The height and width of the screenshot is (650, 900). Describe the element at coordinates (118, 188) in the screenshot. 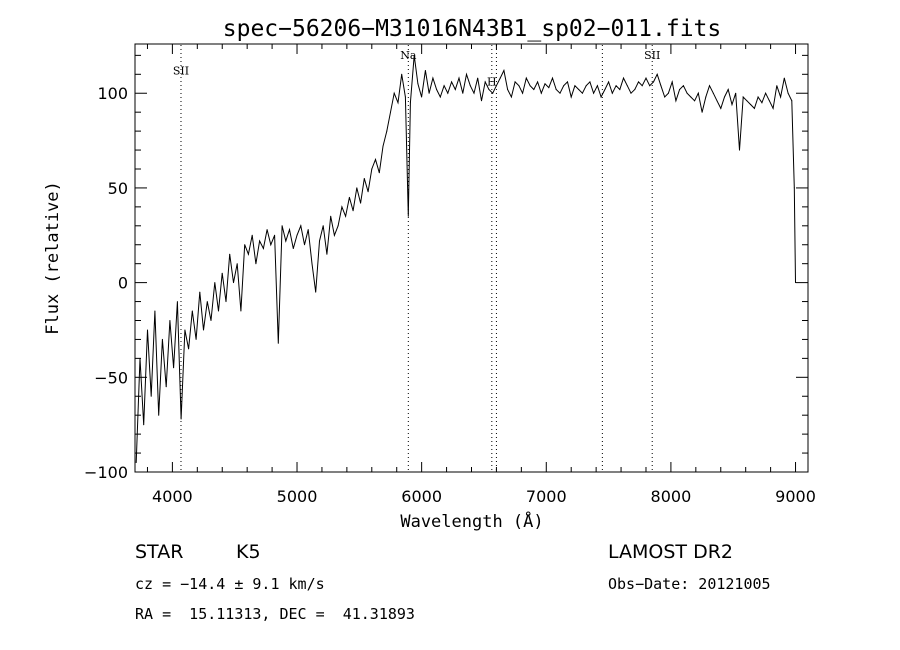

I see `y-tick-label-3: 50` at that location.